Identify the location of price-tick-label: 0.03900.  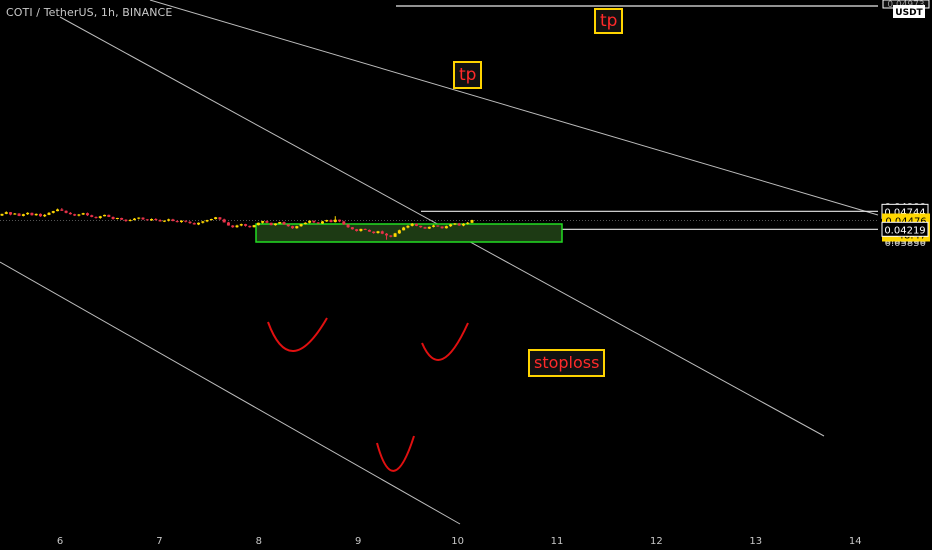
(905, 241).